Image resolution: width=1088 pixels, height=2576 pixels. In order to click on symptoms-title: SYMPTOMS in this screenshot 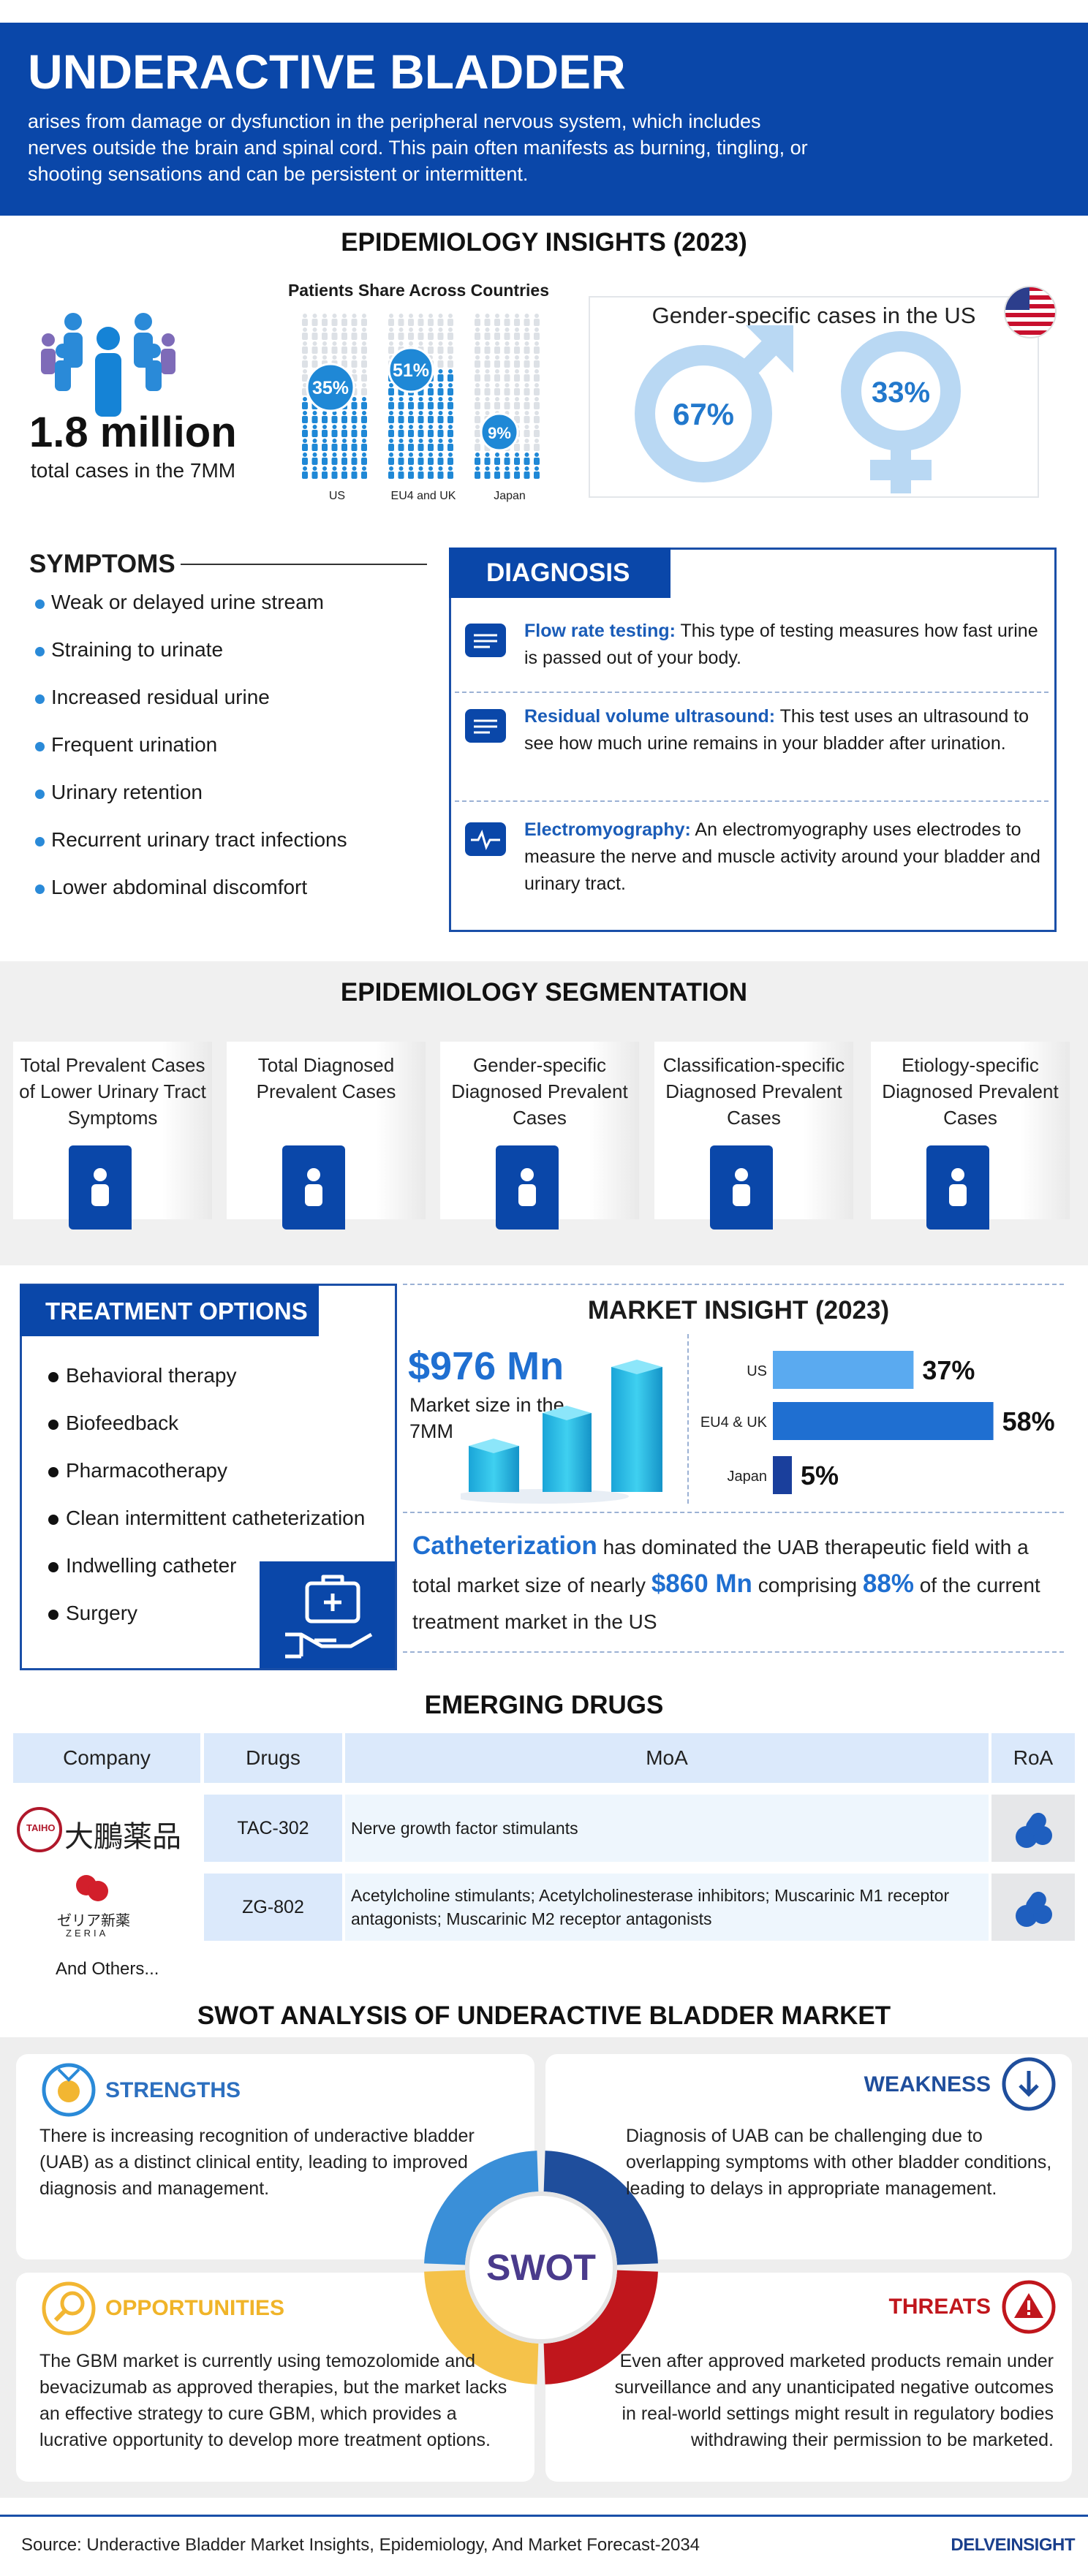, I will do `click(102, 564)`.